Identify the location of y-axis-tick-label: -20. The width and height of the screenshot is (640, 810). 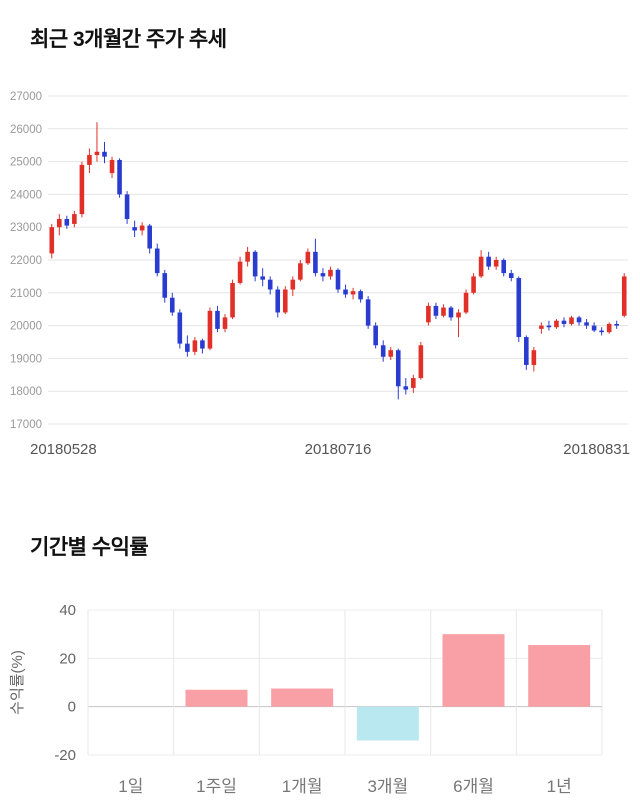
(65, 755).